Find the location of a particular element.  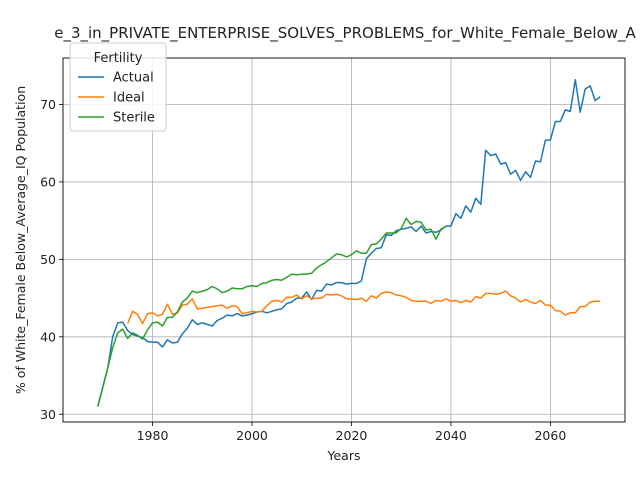

y-tick-label: 60 is located at coordinates (48, 181).